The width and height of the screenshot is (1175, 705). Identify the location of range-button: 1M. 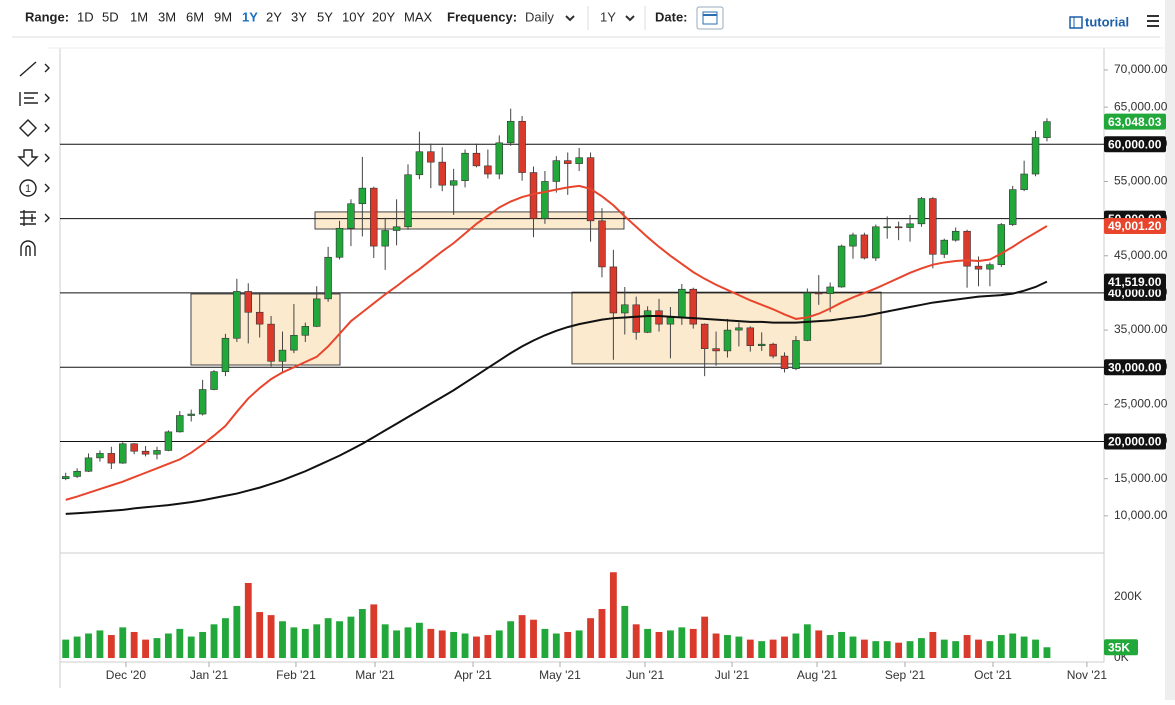
(139, 16).